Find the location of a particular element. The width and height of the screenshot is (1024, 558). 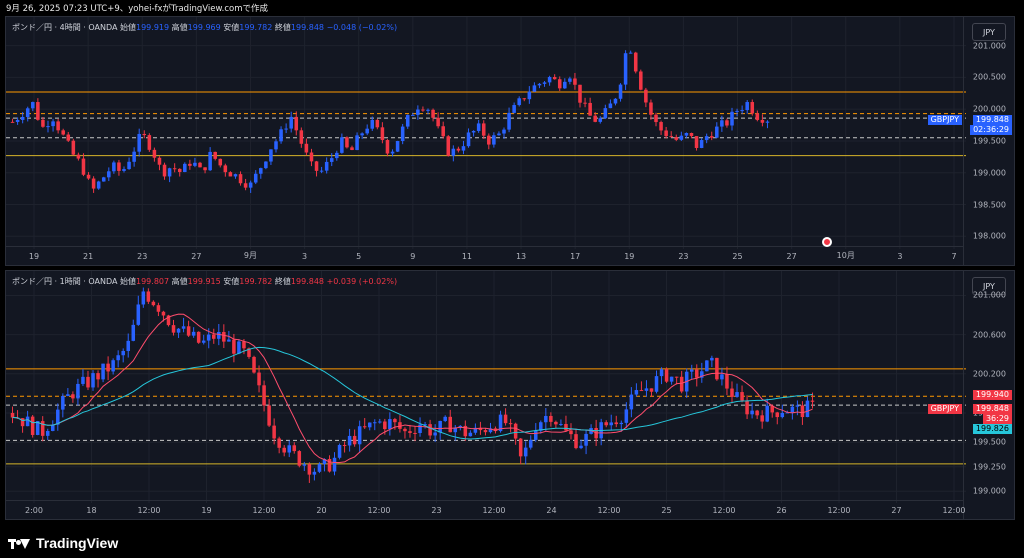

tradingview-footer: TradingView is located at coordinates (63, 543).